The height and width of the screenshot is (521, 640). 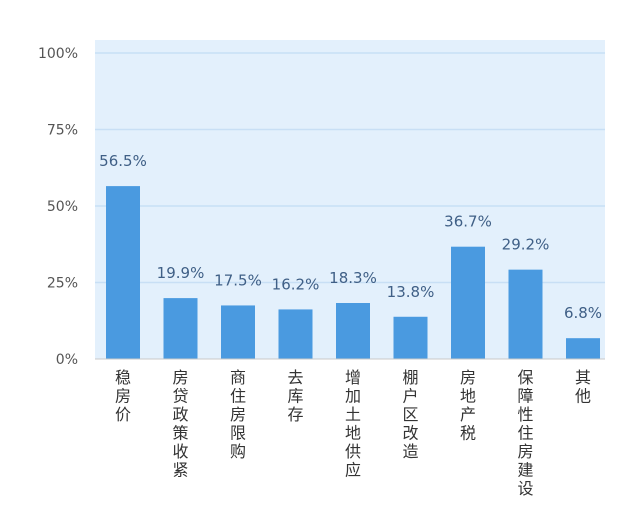 I want to click on x-tick-label: 去库存, so click(x=295, y=396).